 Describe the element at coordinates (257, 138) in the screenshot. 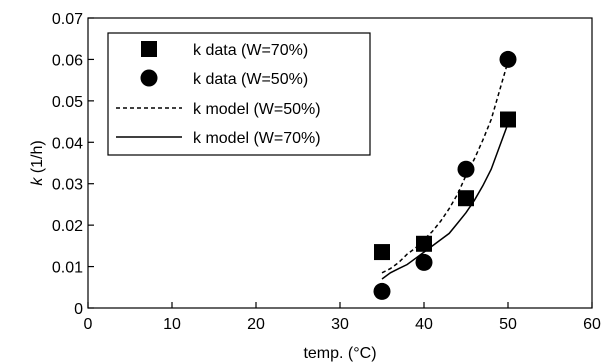

I see `legend-label: k model (W=70%)` at that location.